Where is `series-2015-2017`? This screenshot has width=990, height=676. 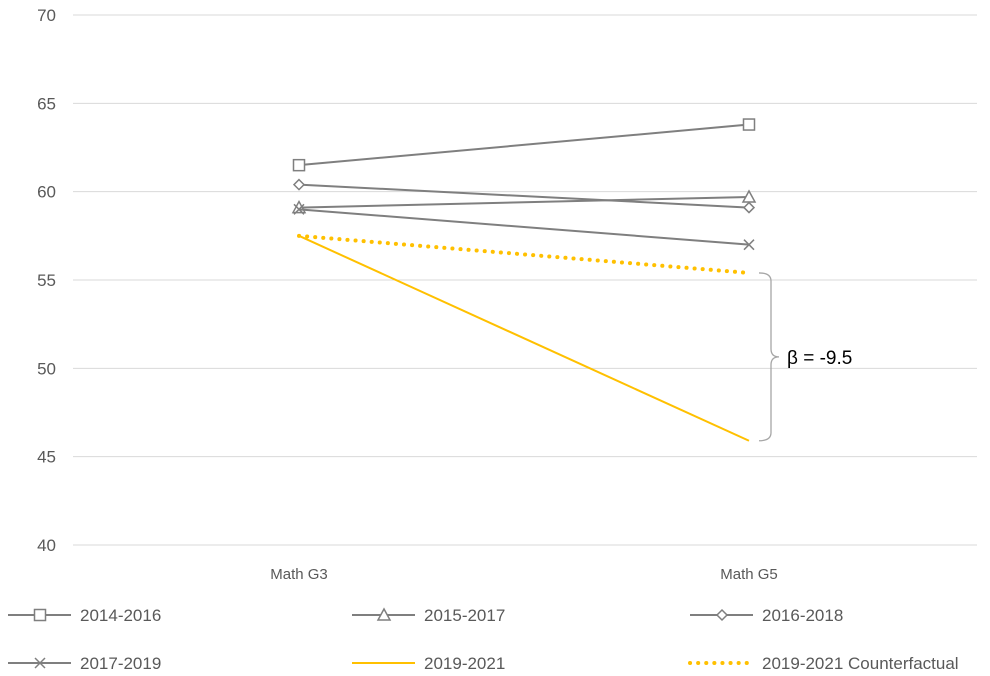
series-2015-2017 is located at coordinates (524, 201).